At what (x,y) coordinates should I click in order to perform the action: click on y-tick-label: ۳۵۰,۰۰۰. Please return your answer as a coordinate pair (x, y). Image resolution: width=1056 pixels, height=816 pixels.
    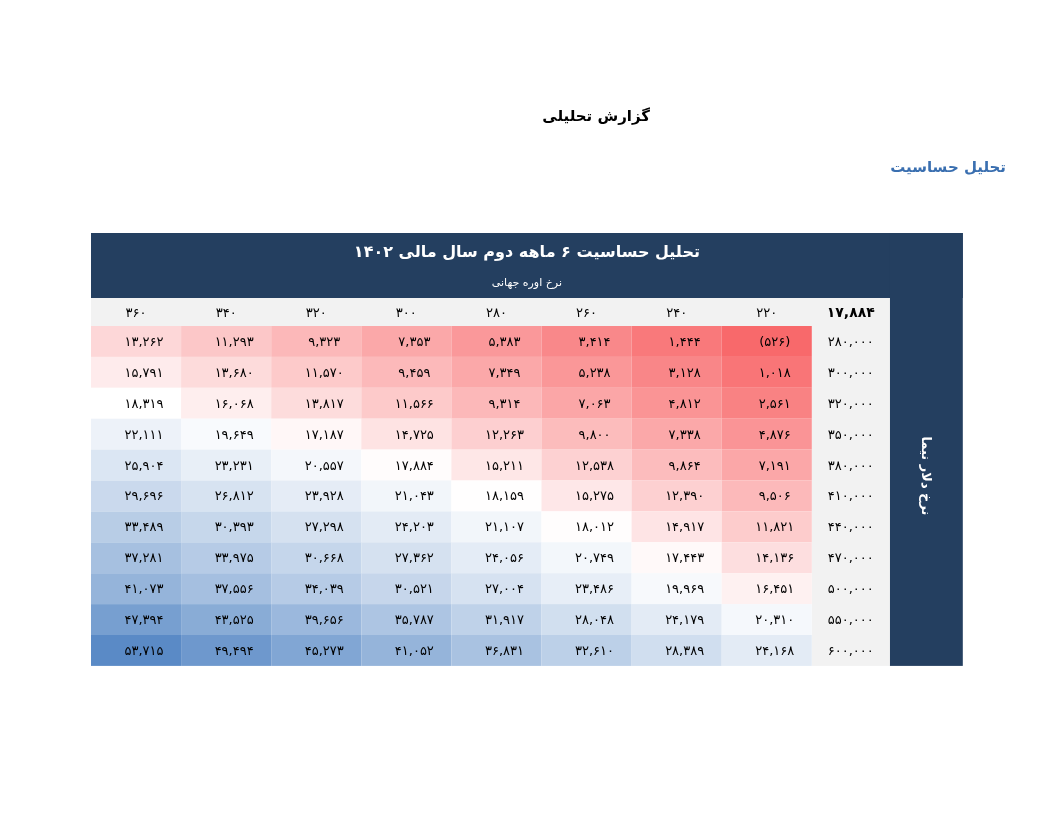
    Looking at the image, I should click on (850, 434).